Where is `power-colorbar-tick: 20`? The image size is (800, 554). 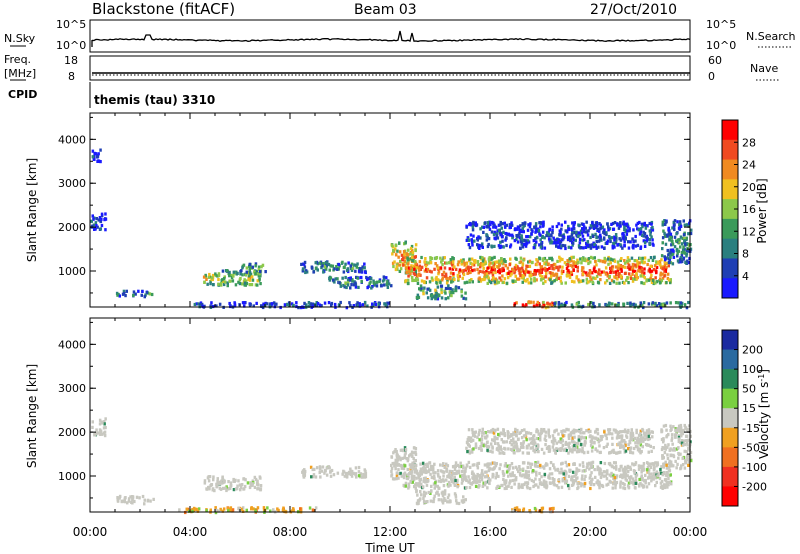
power-colorbar-tick: 20 is located at coordinates (749, 187).